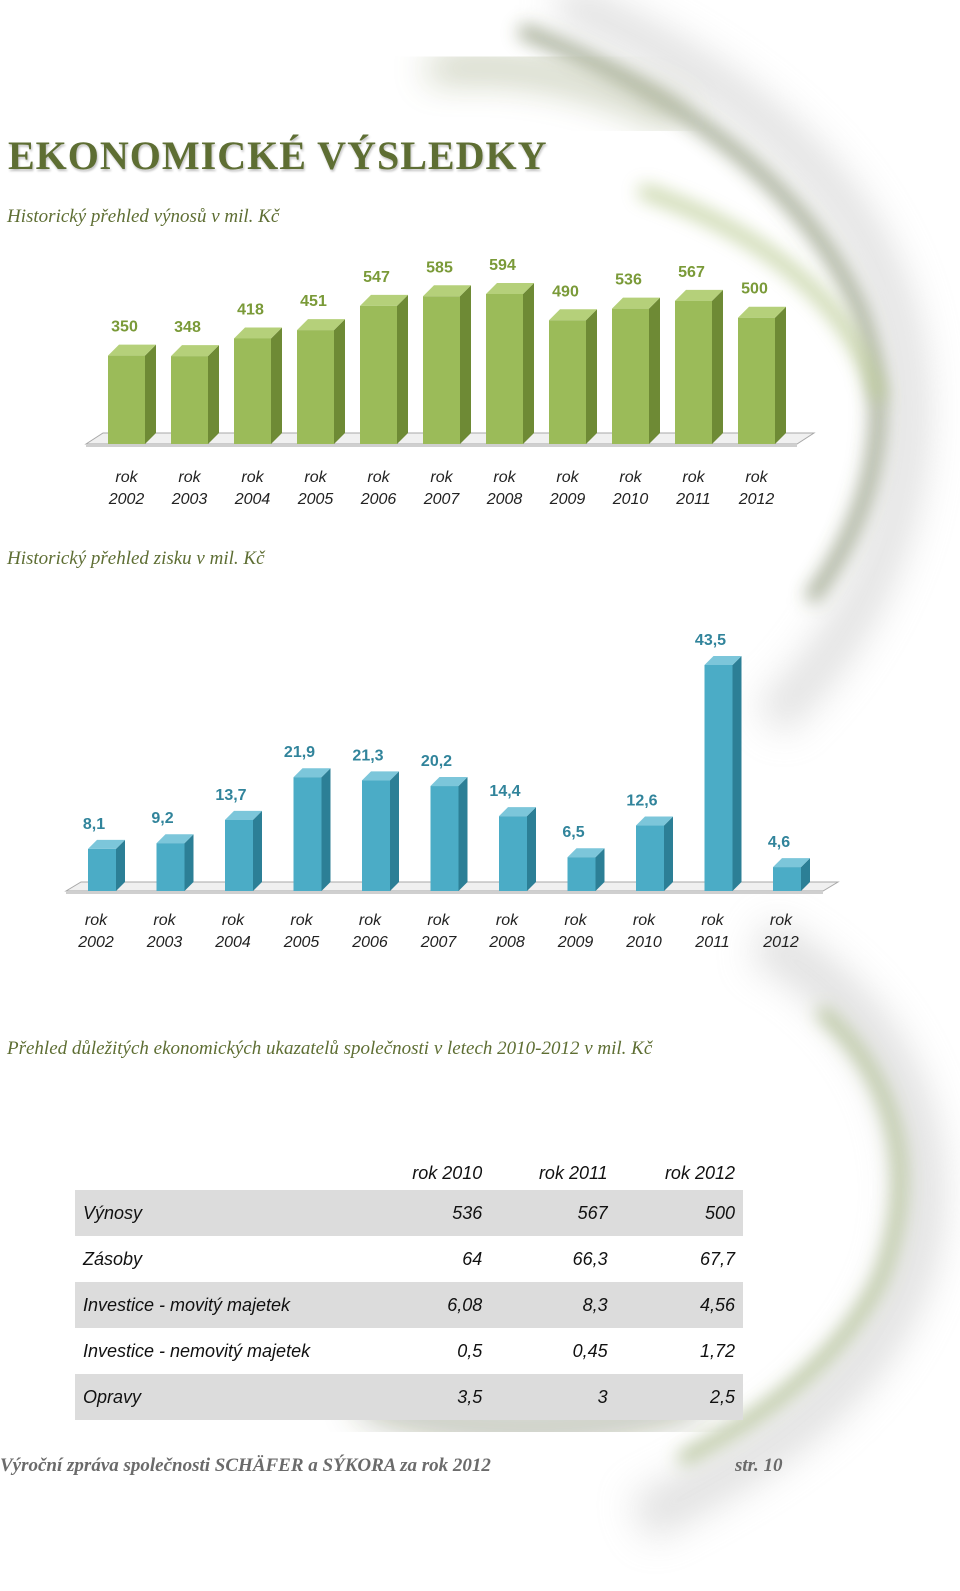 This screenshot has height=1591, width=960. I want to click on table-header-cell: rok 2012, so click(699, 1173).